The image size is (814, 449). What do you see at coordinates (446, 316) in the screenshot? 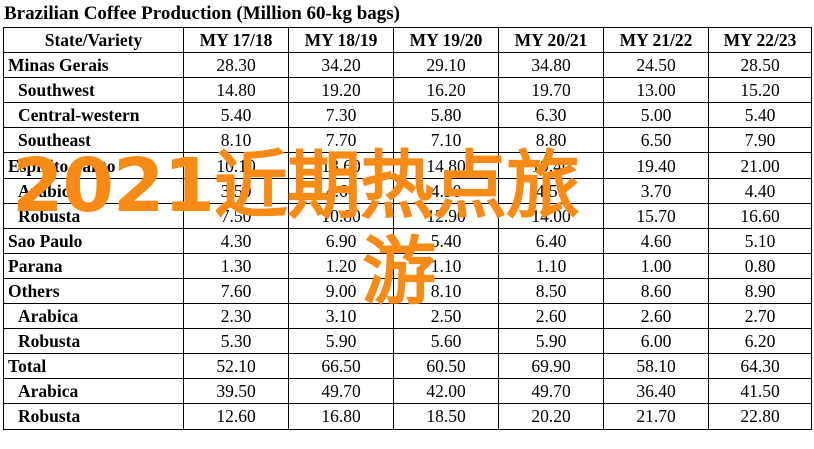
I see `table-cell: 2.50` at bounding box center [446, 316].